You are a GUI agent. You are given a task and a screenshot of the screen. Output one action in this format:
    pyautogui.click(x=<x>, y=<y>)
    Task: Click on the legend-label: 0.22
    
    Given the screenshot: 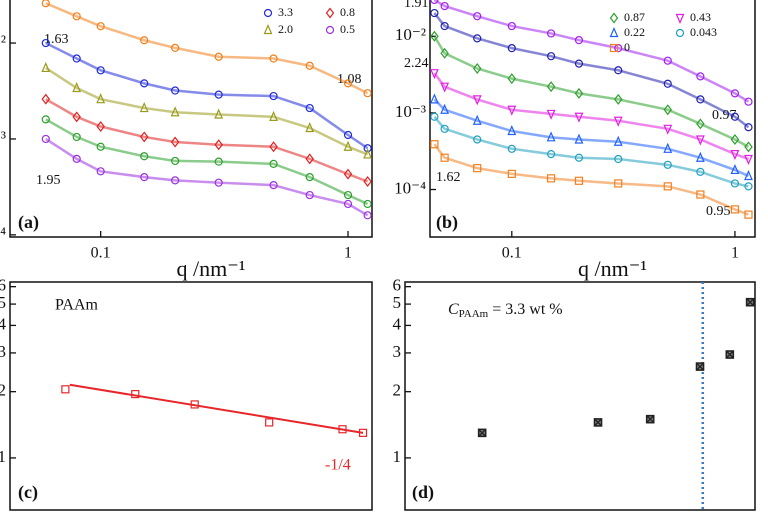 What is the action you would take?
    pyautogui.click(x=634, y=32)
    